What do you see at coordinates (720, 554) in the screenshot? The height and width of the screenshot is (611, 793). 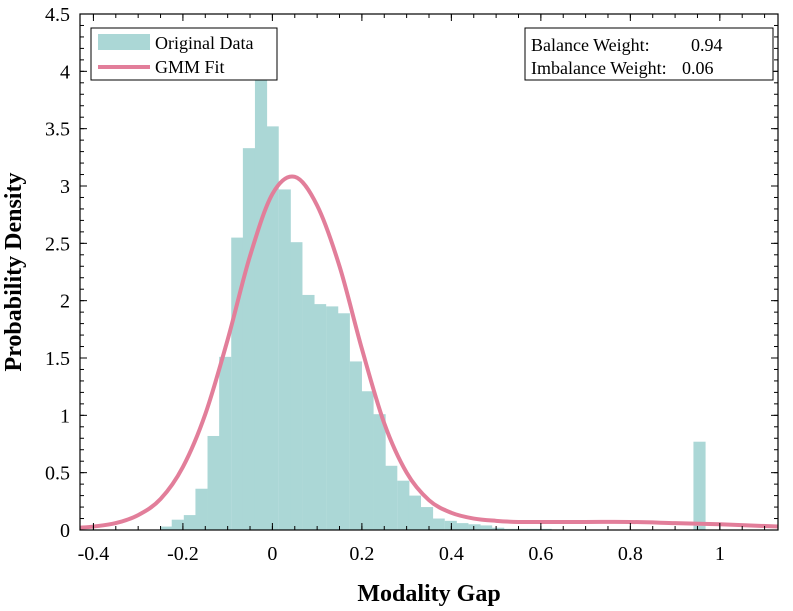 I see `x-tick-label: 1` at bounding box center [720, 554].